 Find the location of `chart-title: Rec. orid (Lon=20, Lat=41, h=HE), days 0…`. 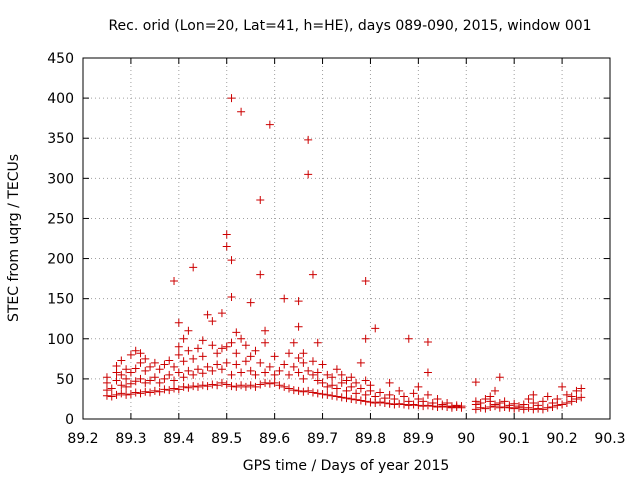

chart-title: Rec. orid (Lon=20, Lat=41, h=HE), days 0… is located at coordinates (349, 26).